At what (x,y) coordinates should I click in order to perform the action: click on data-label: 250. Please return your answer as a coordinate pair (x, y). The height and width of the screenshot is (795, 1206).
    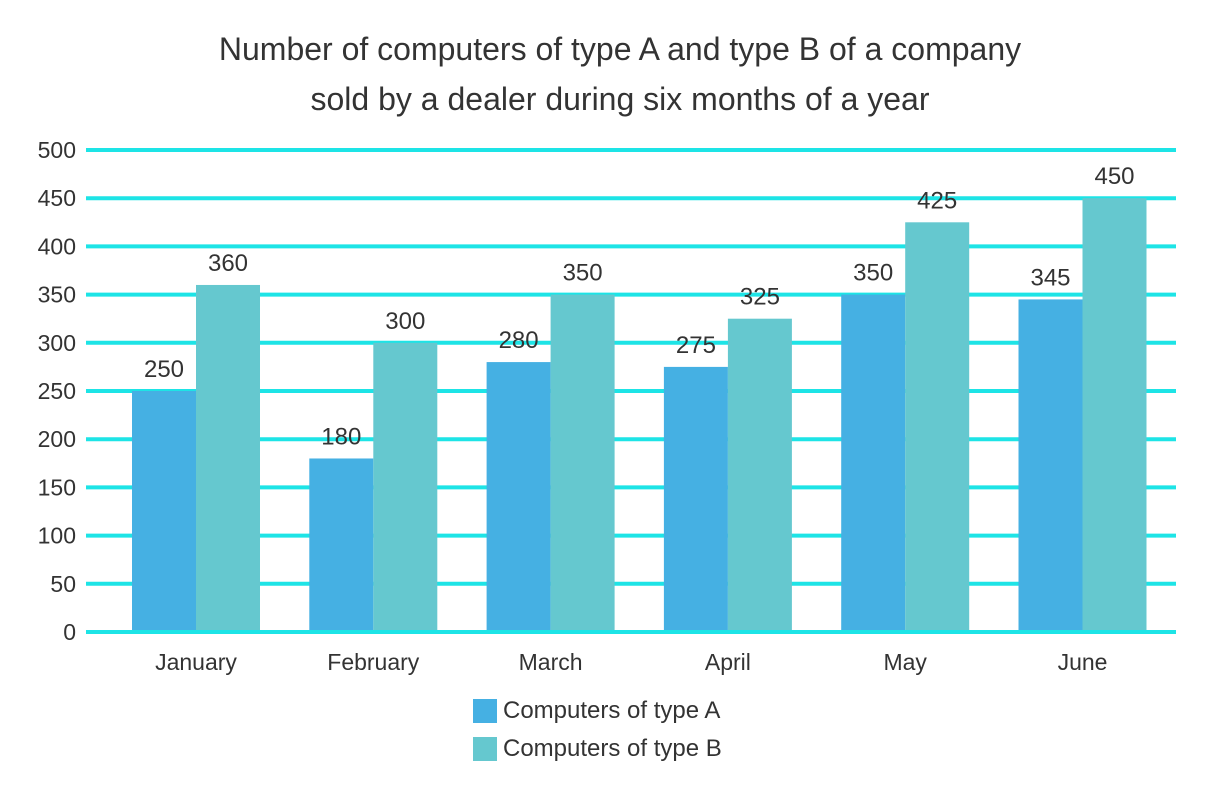
    Looking at the image, I should click on (164, 369).